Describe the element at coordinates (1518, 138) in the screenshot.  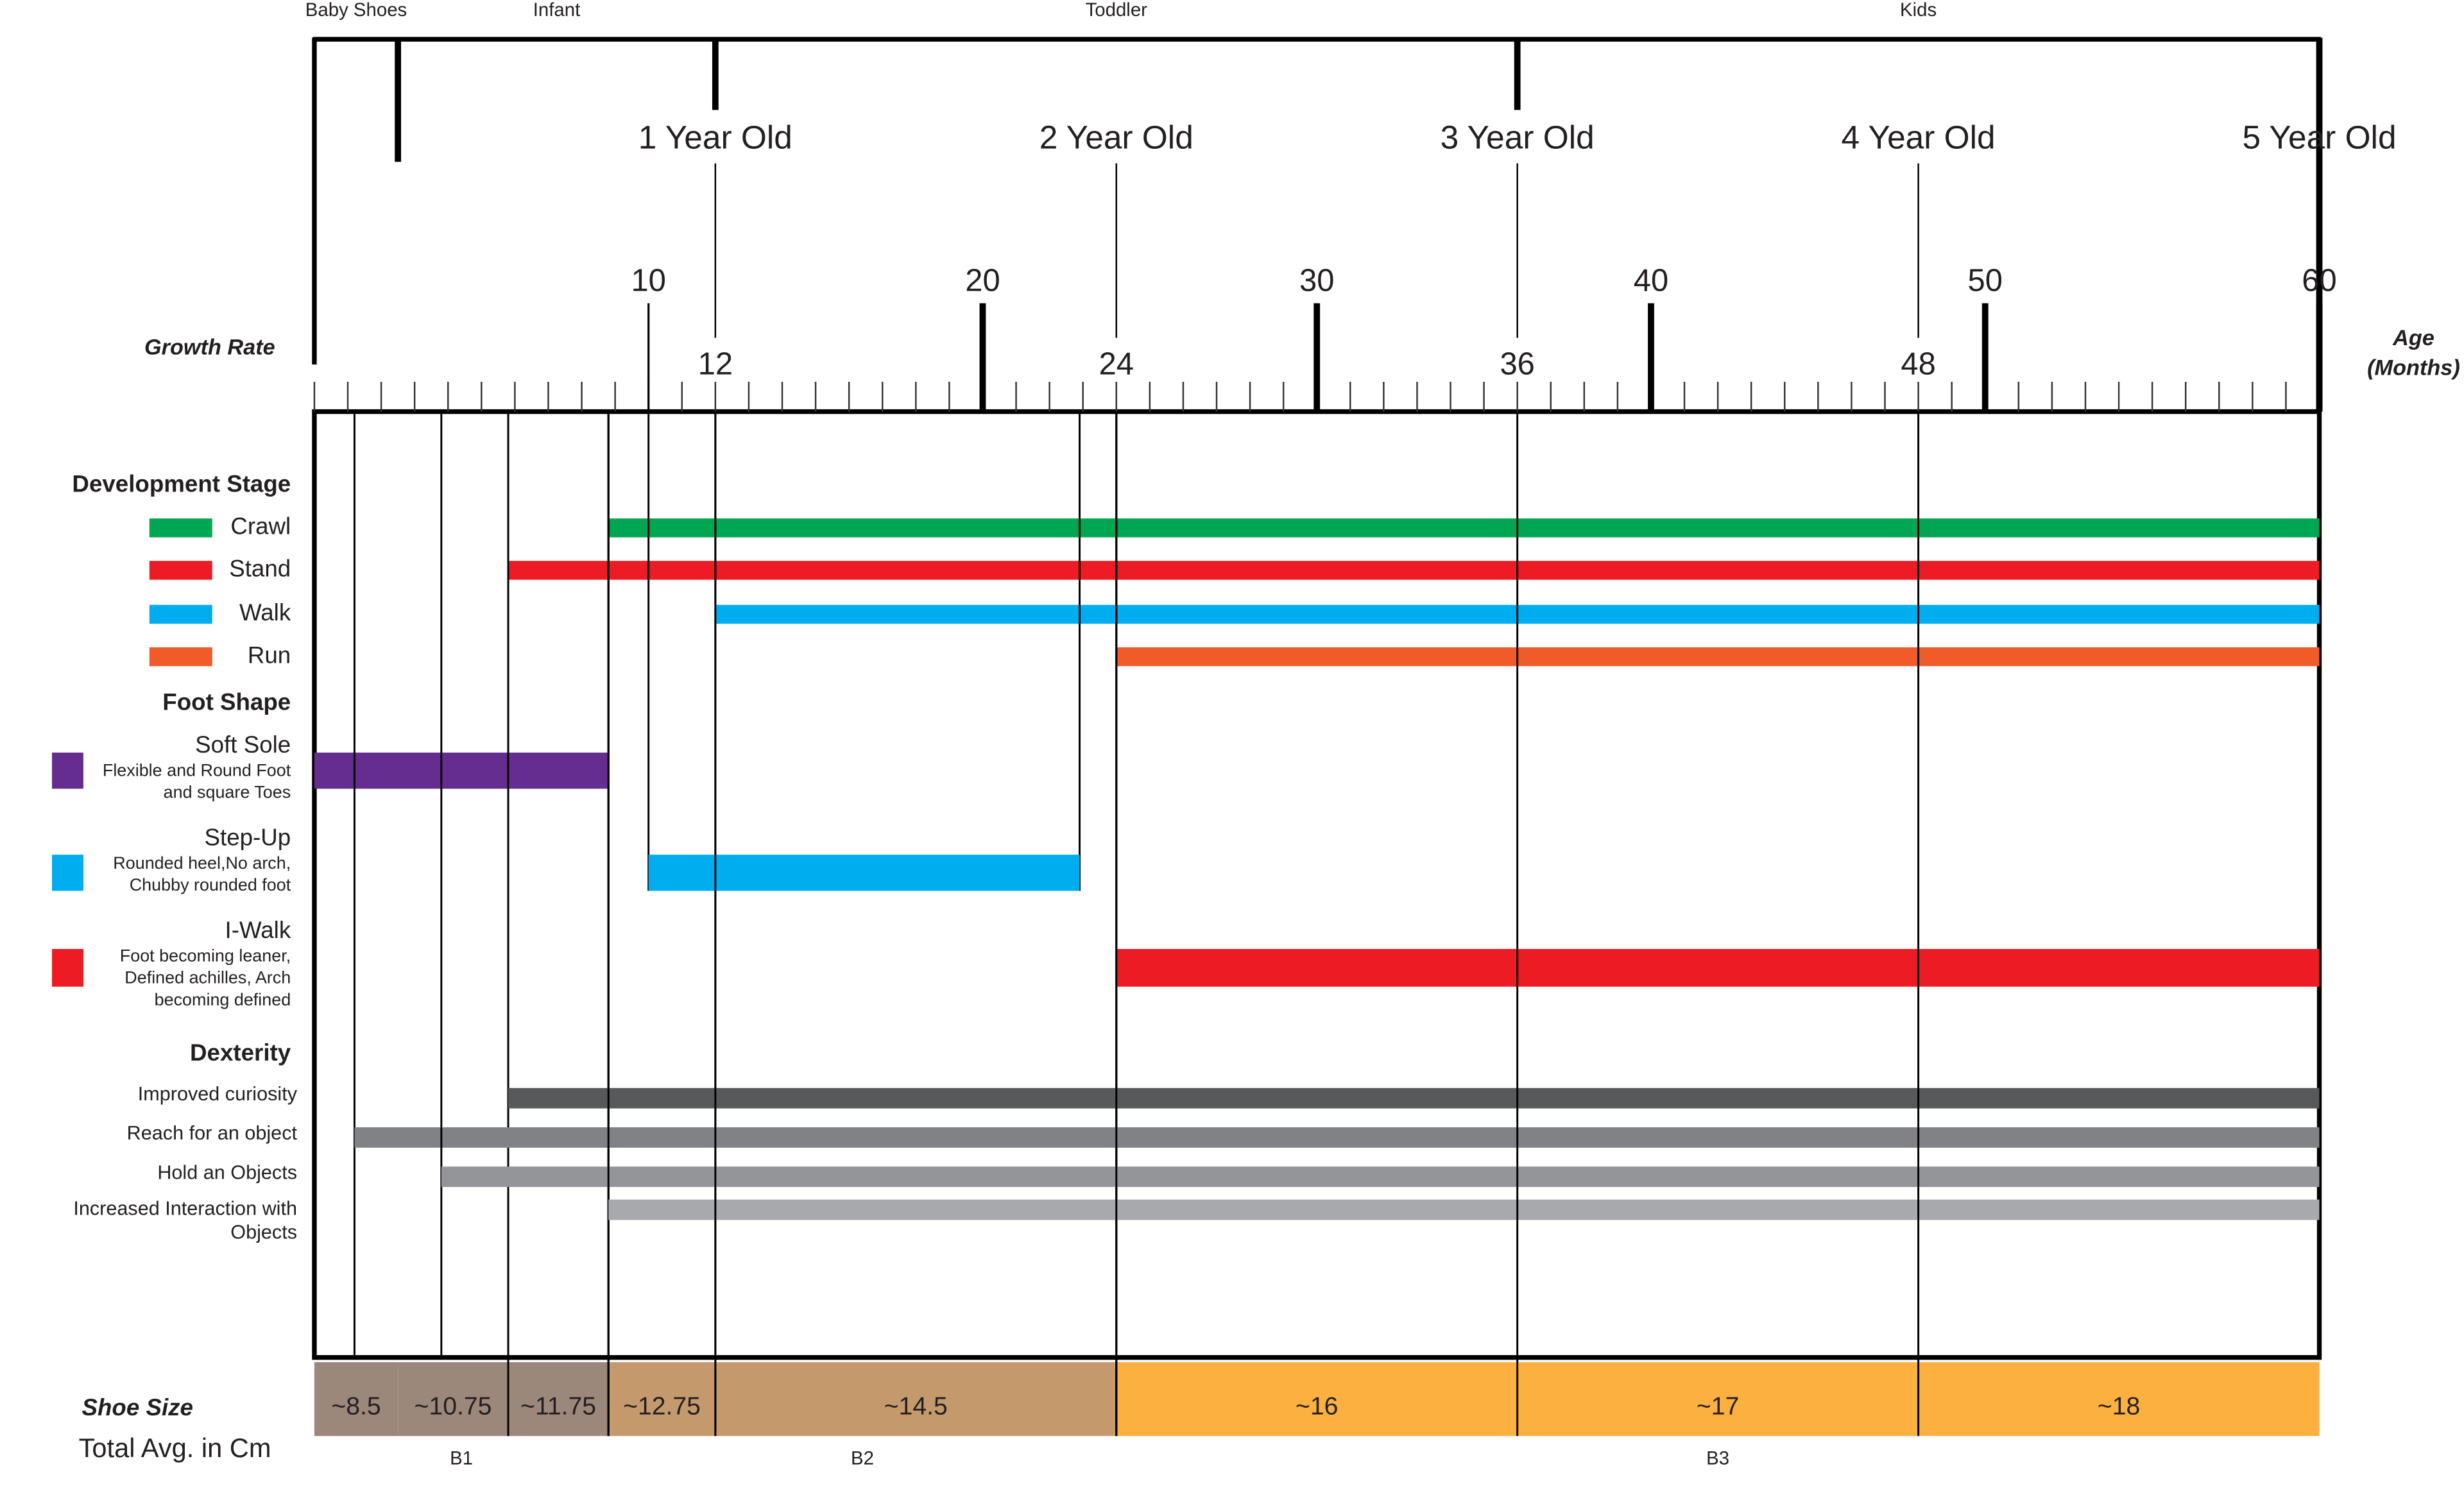
I see `year-label: 3 Year Old` at that location.